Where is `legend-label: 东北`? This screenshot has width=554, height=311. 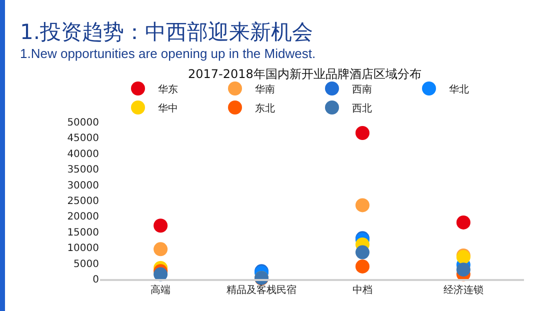
legend-label: 东北 is located at coordinates (265, 108).